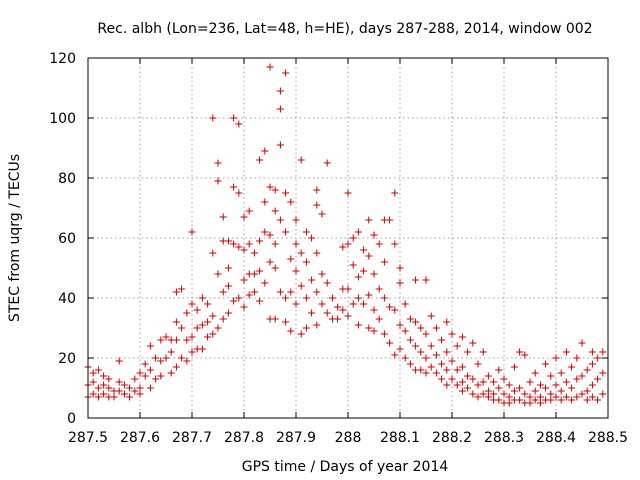 This screenshot has height=480, width=640. What do you see at coordinates (345, 467) in the screenshot?
I see `x-axis-label: GPS time / Days of year 2014` at bounding box center [345, 467].